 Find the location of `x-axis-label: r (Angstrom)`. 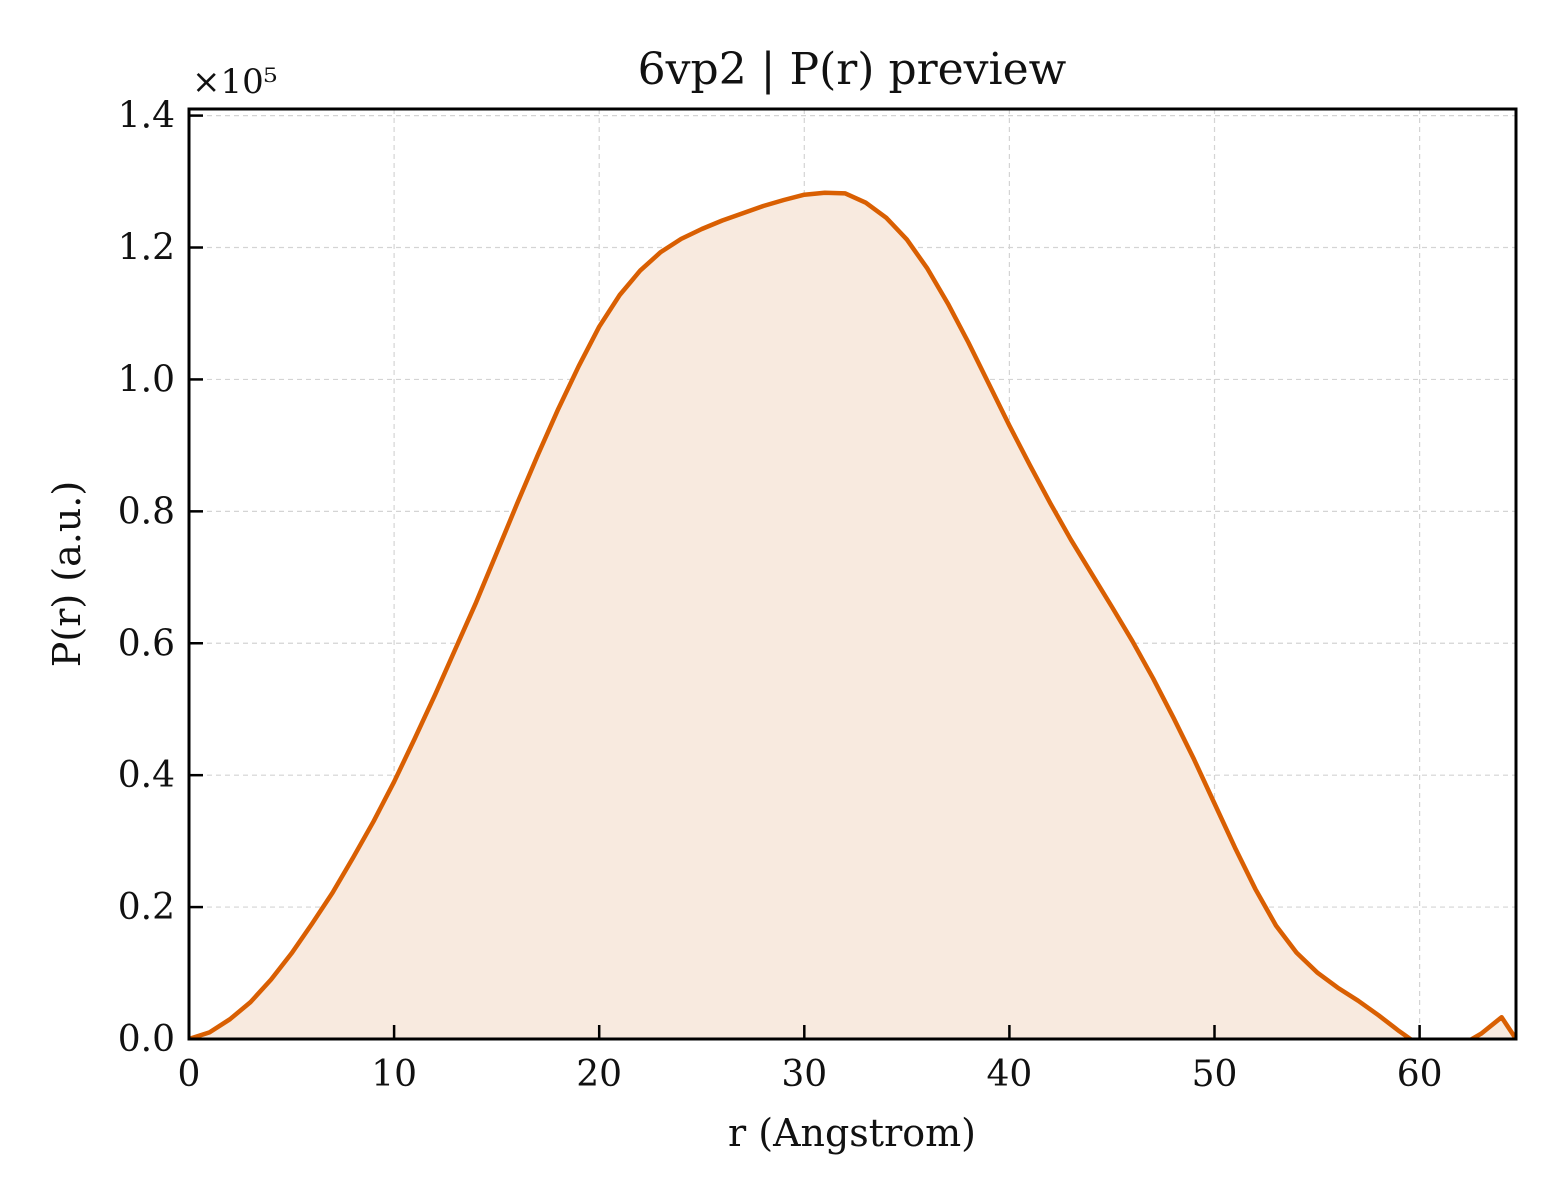

x-axis-label: r (Angstrom) is located at coordinates (852, 1133).